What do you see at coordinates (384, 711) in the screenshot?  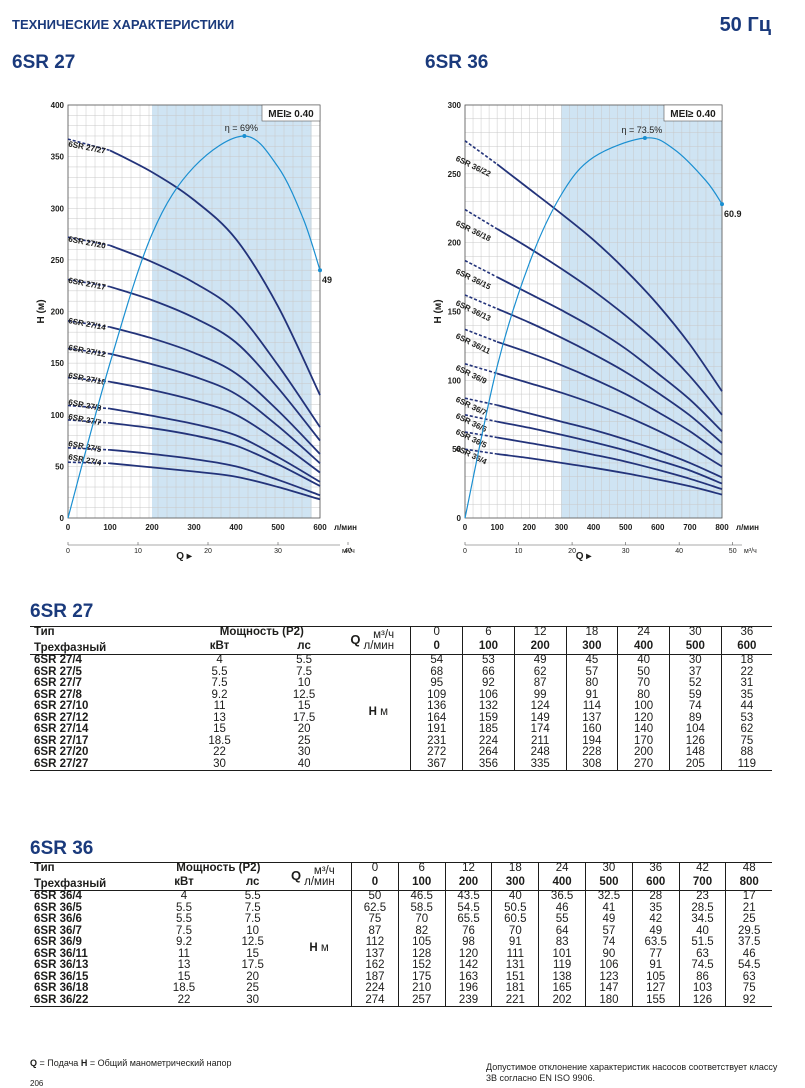 I see `h-unit: м` at bounding box center [384, 711].